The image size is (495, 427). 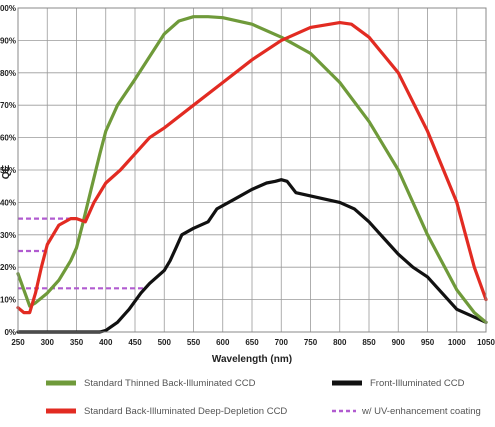 I want to click on x-tick-label: 450, so click(x=135, y=342).